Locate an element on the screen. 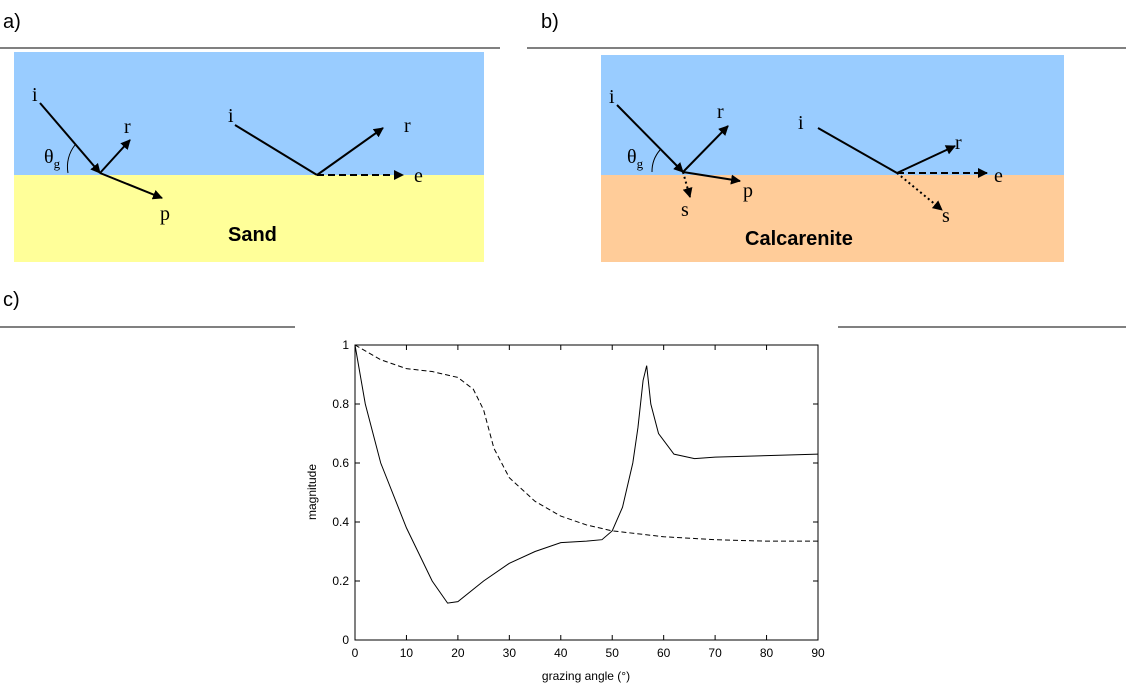  panel-label: b) is located at coordinates (550, 22).